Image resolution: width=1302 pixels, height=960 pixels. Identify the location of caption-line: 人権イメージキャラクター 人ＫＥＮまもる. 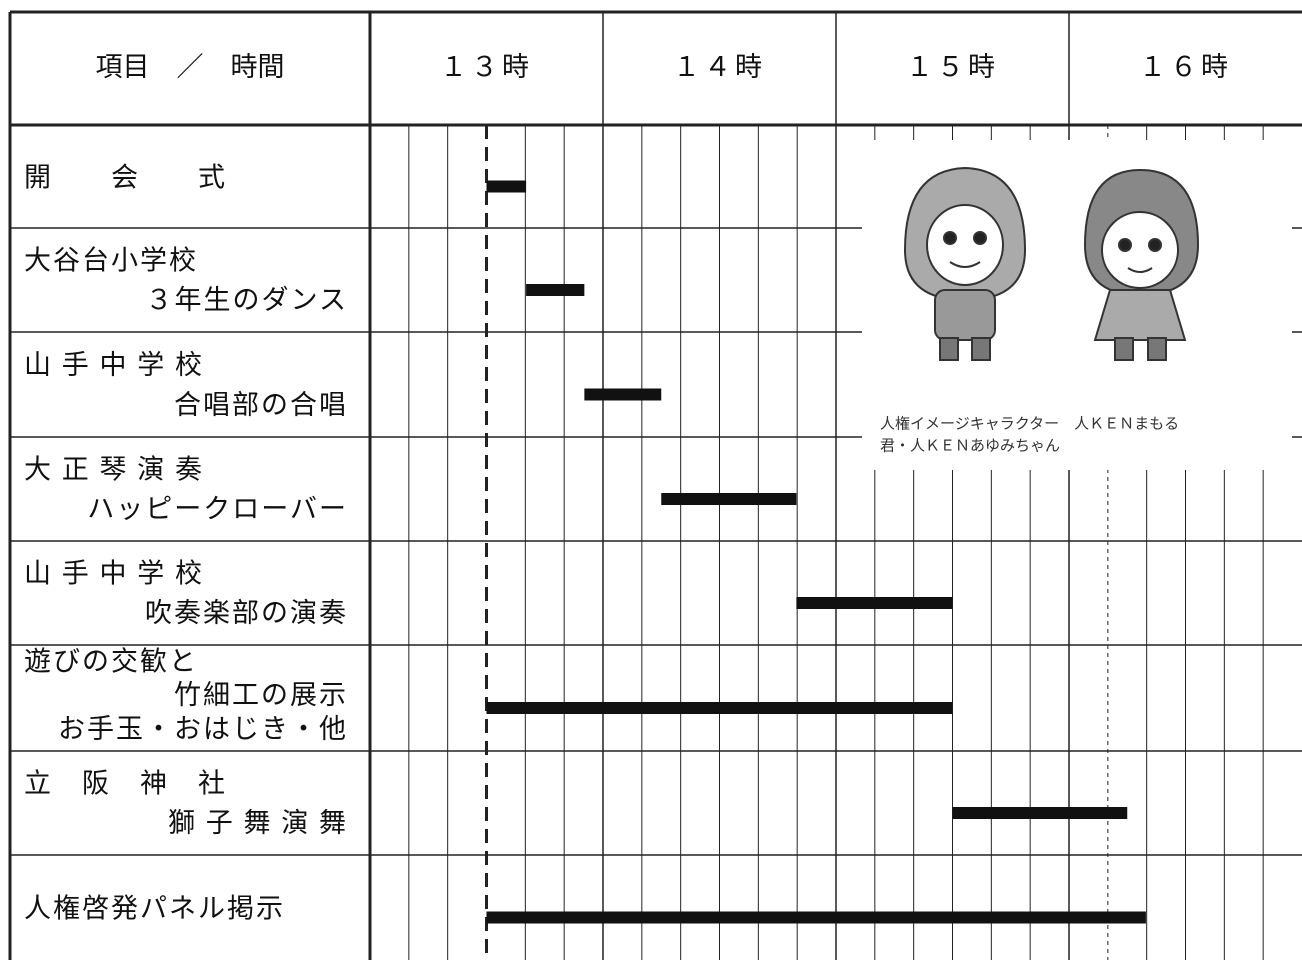
(1029, 423).